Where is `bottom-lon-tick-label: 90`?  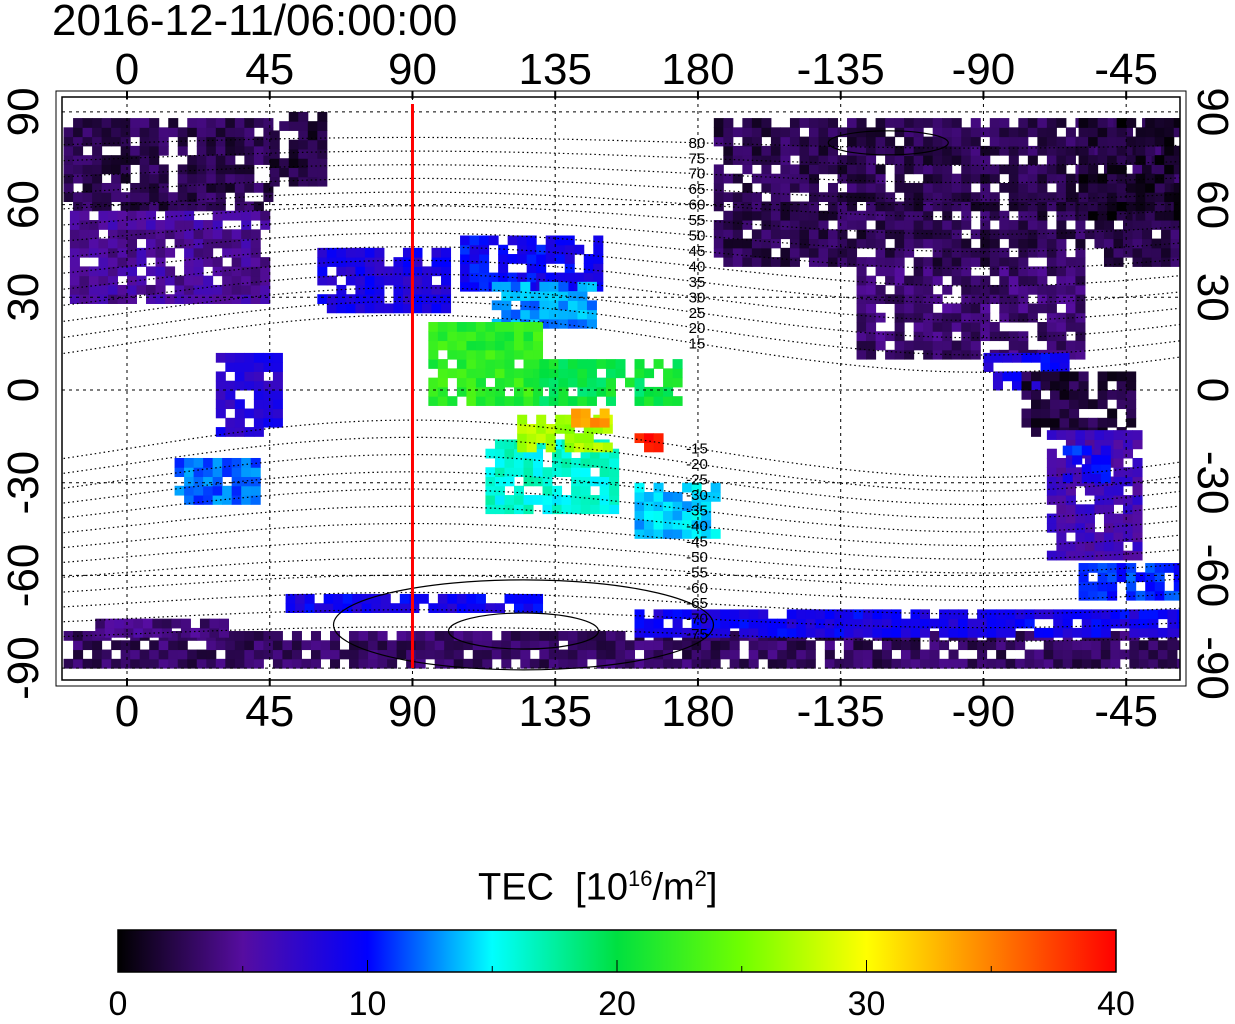
bottom-lon-tick-label: 90 is located at coordinates (412, 711).